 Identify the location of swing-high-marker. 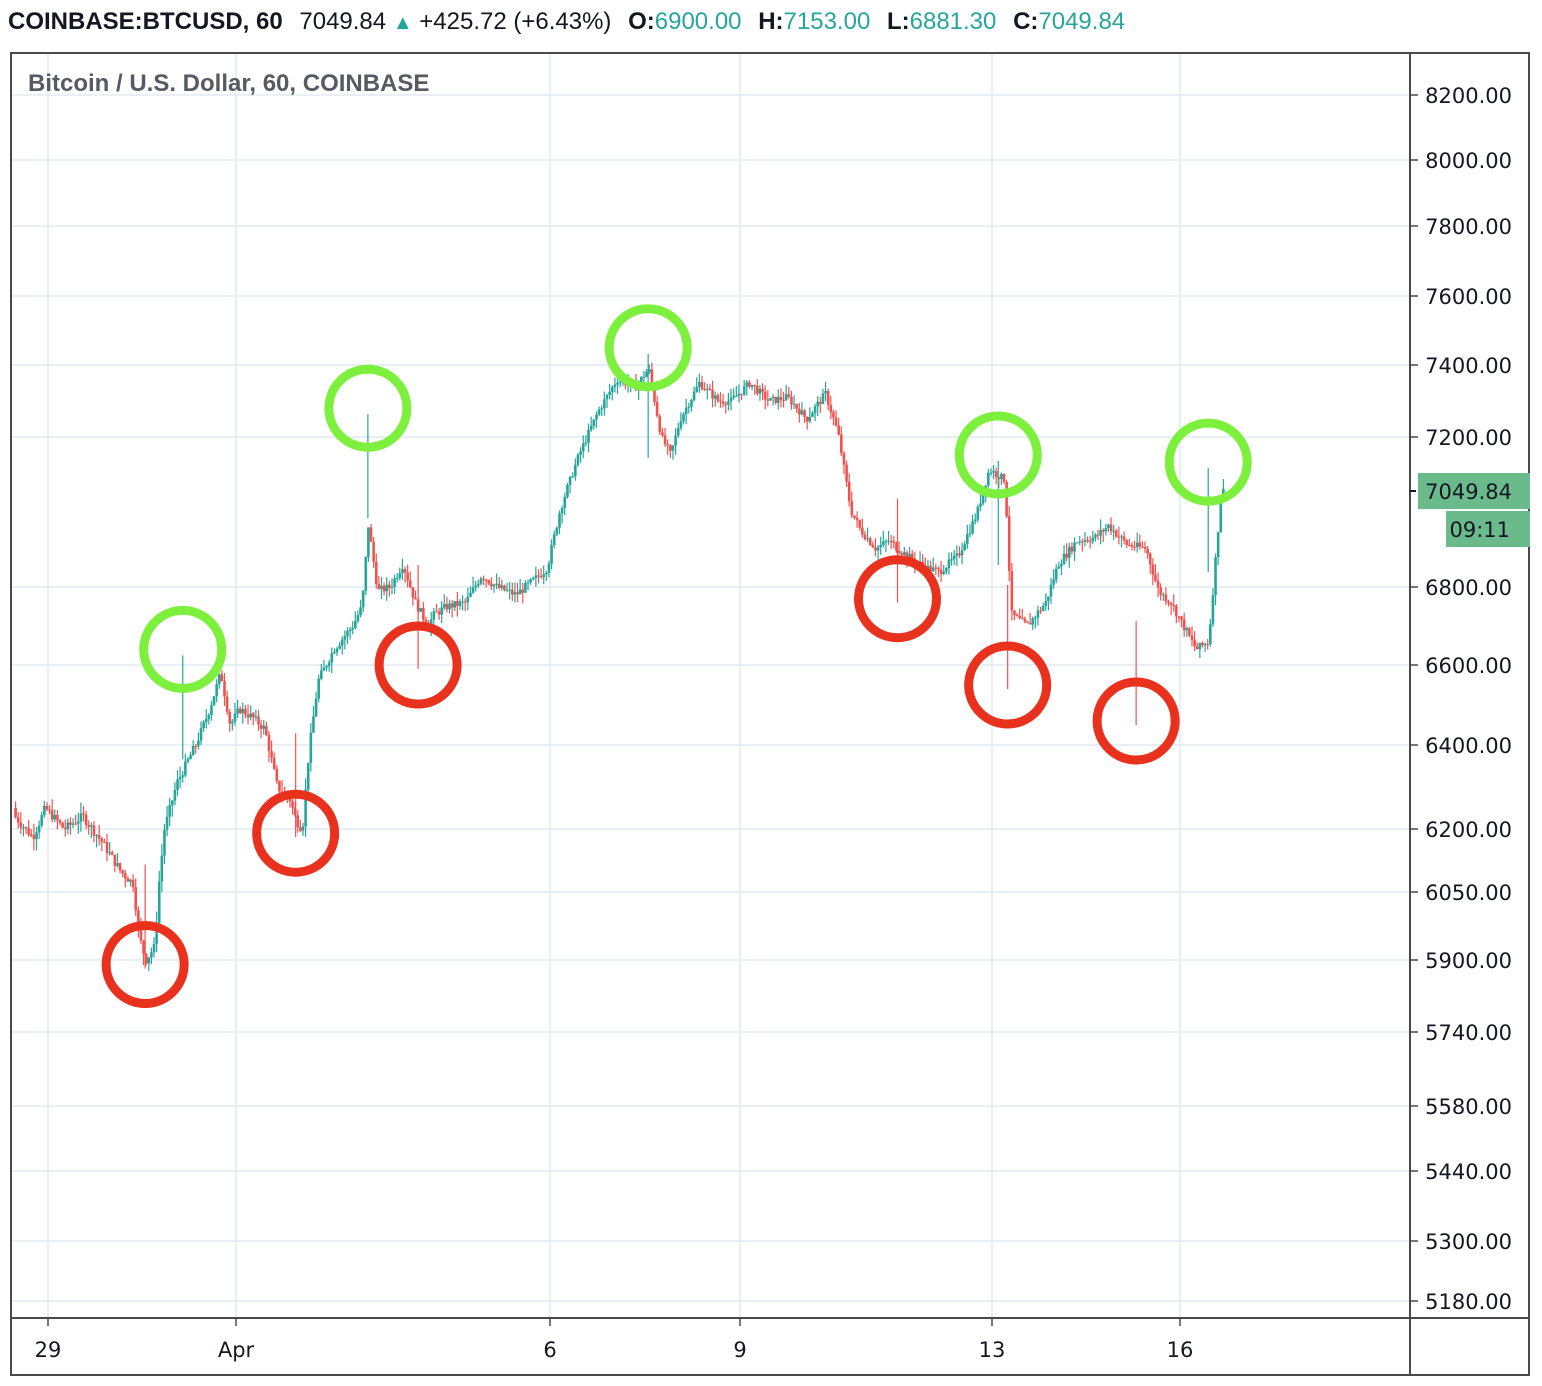
(368, 408).